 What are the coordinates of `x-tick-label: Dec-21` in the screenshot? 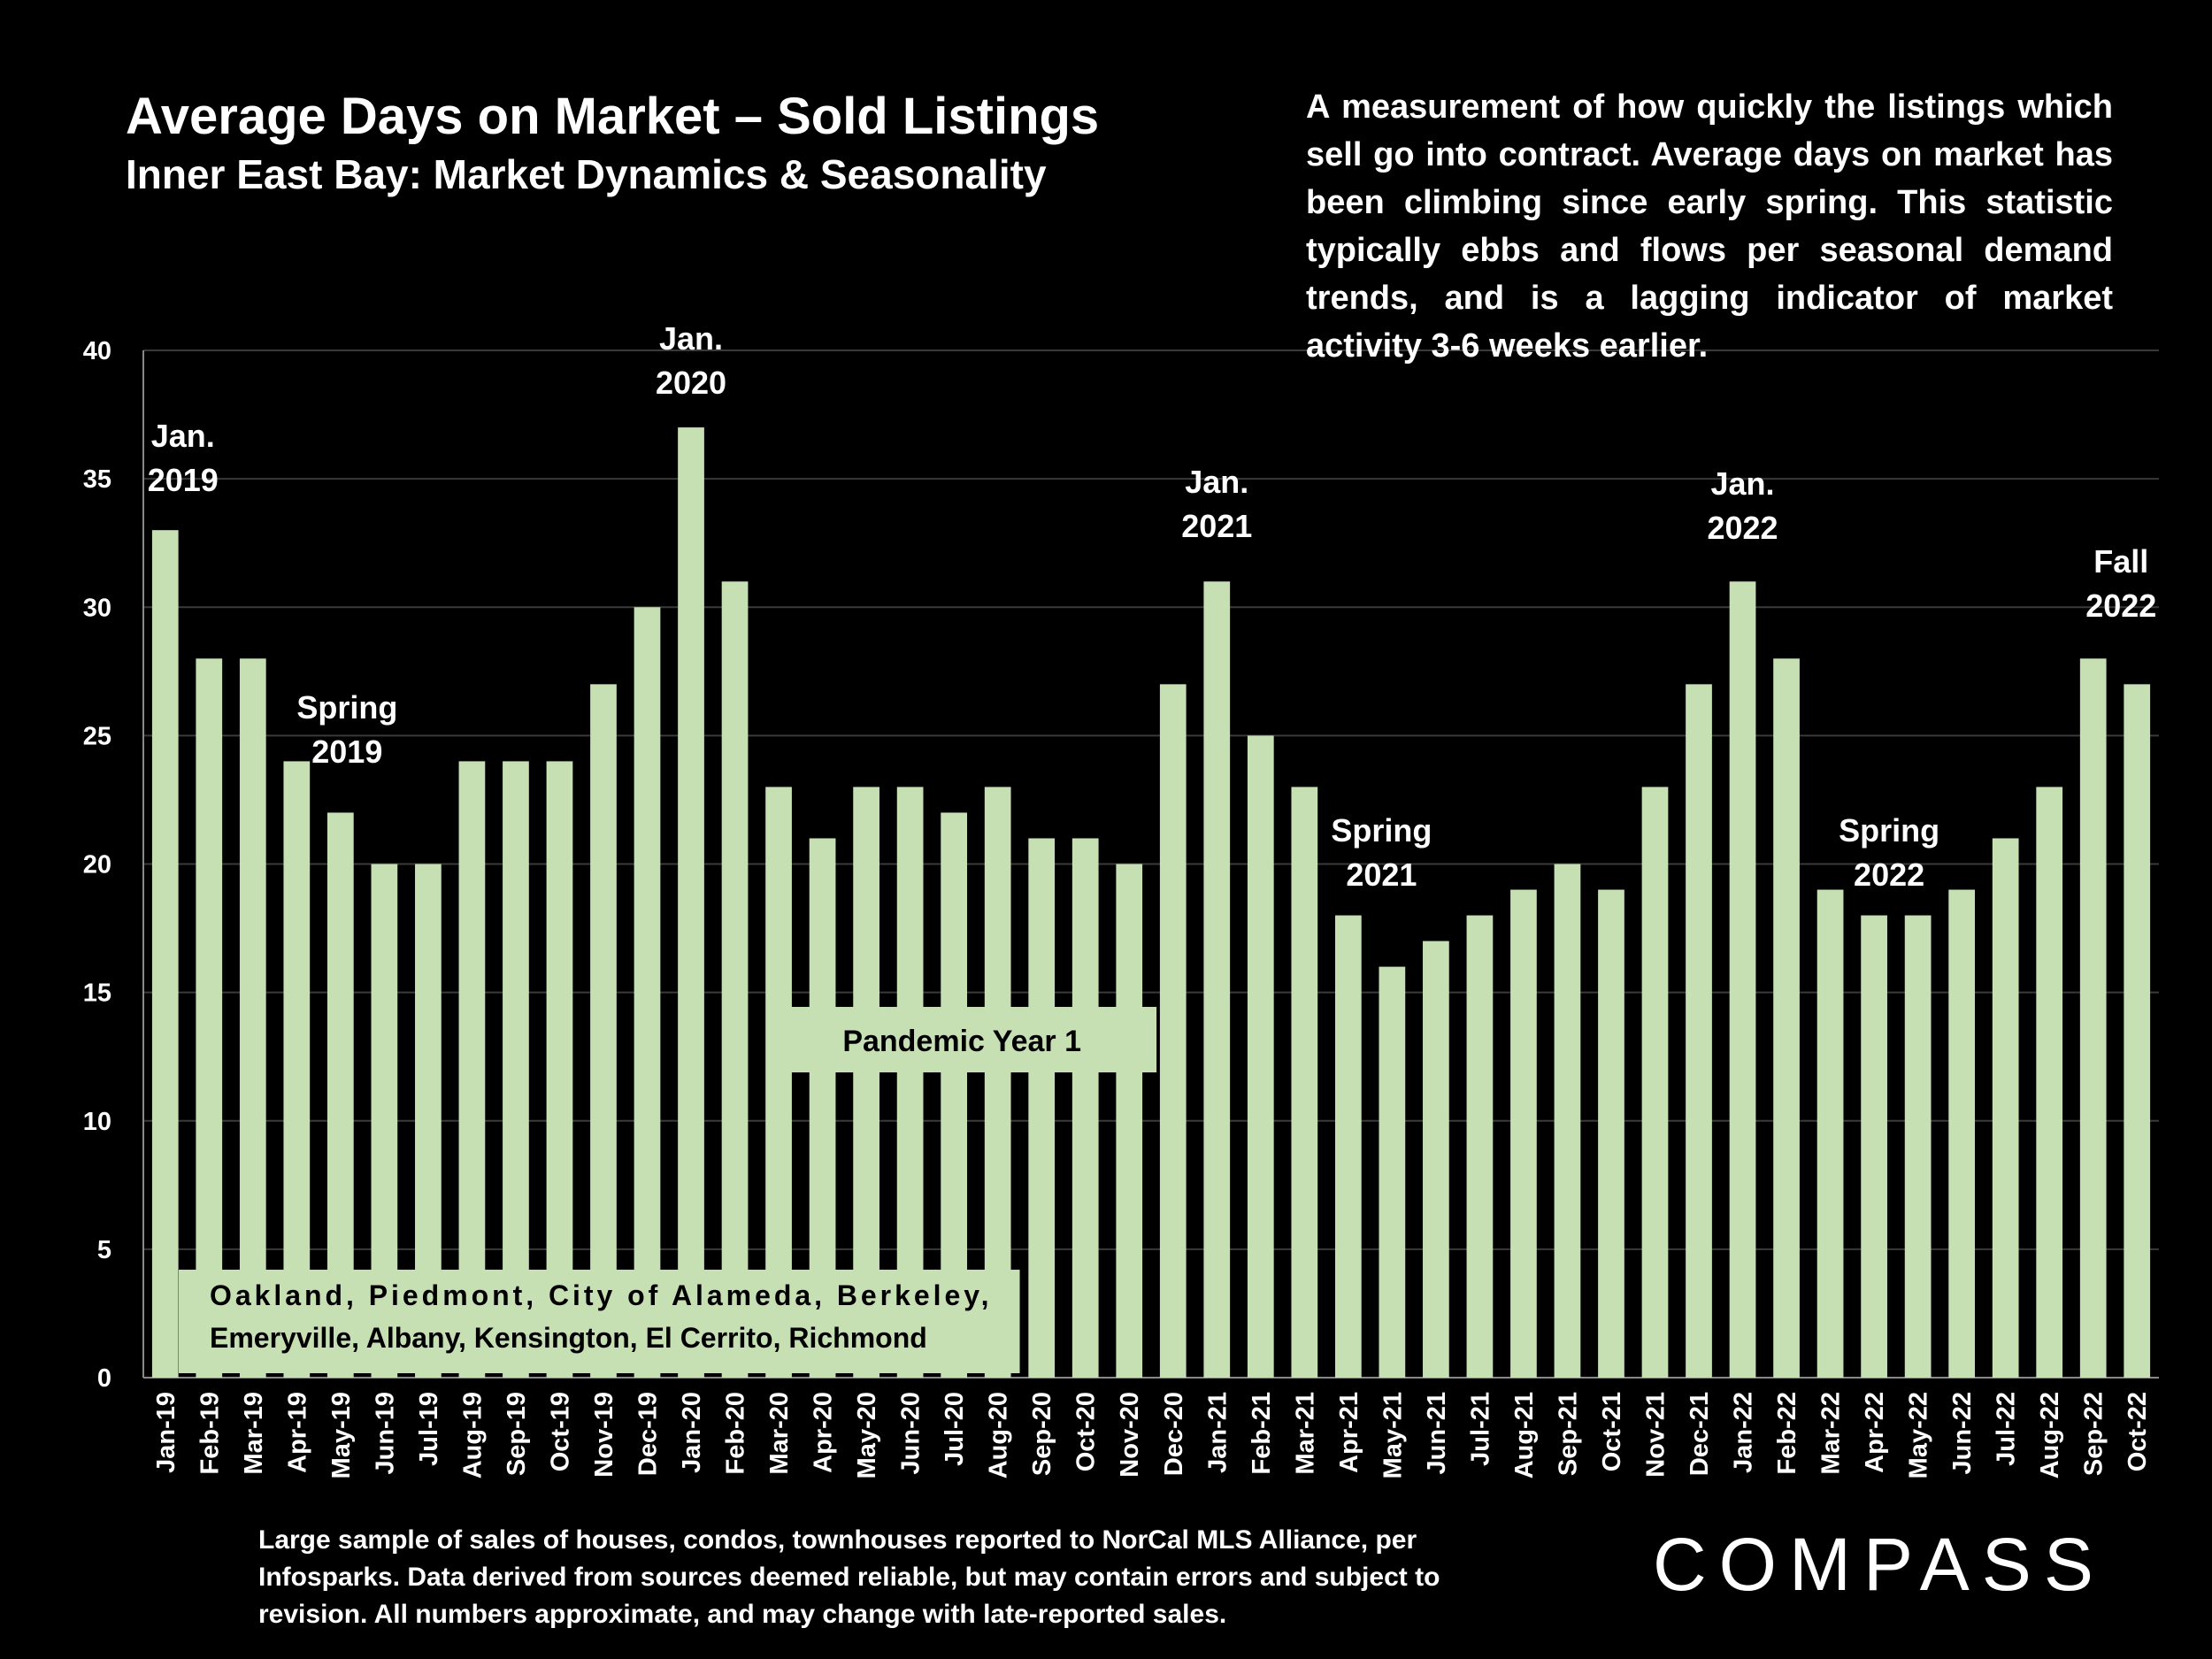 It's located at (1700, 1434).